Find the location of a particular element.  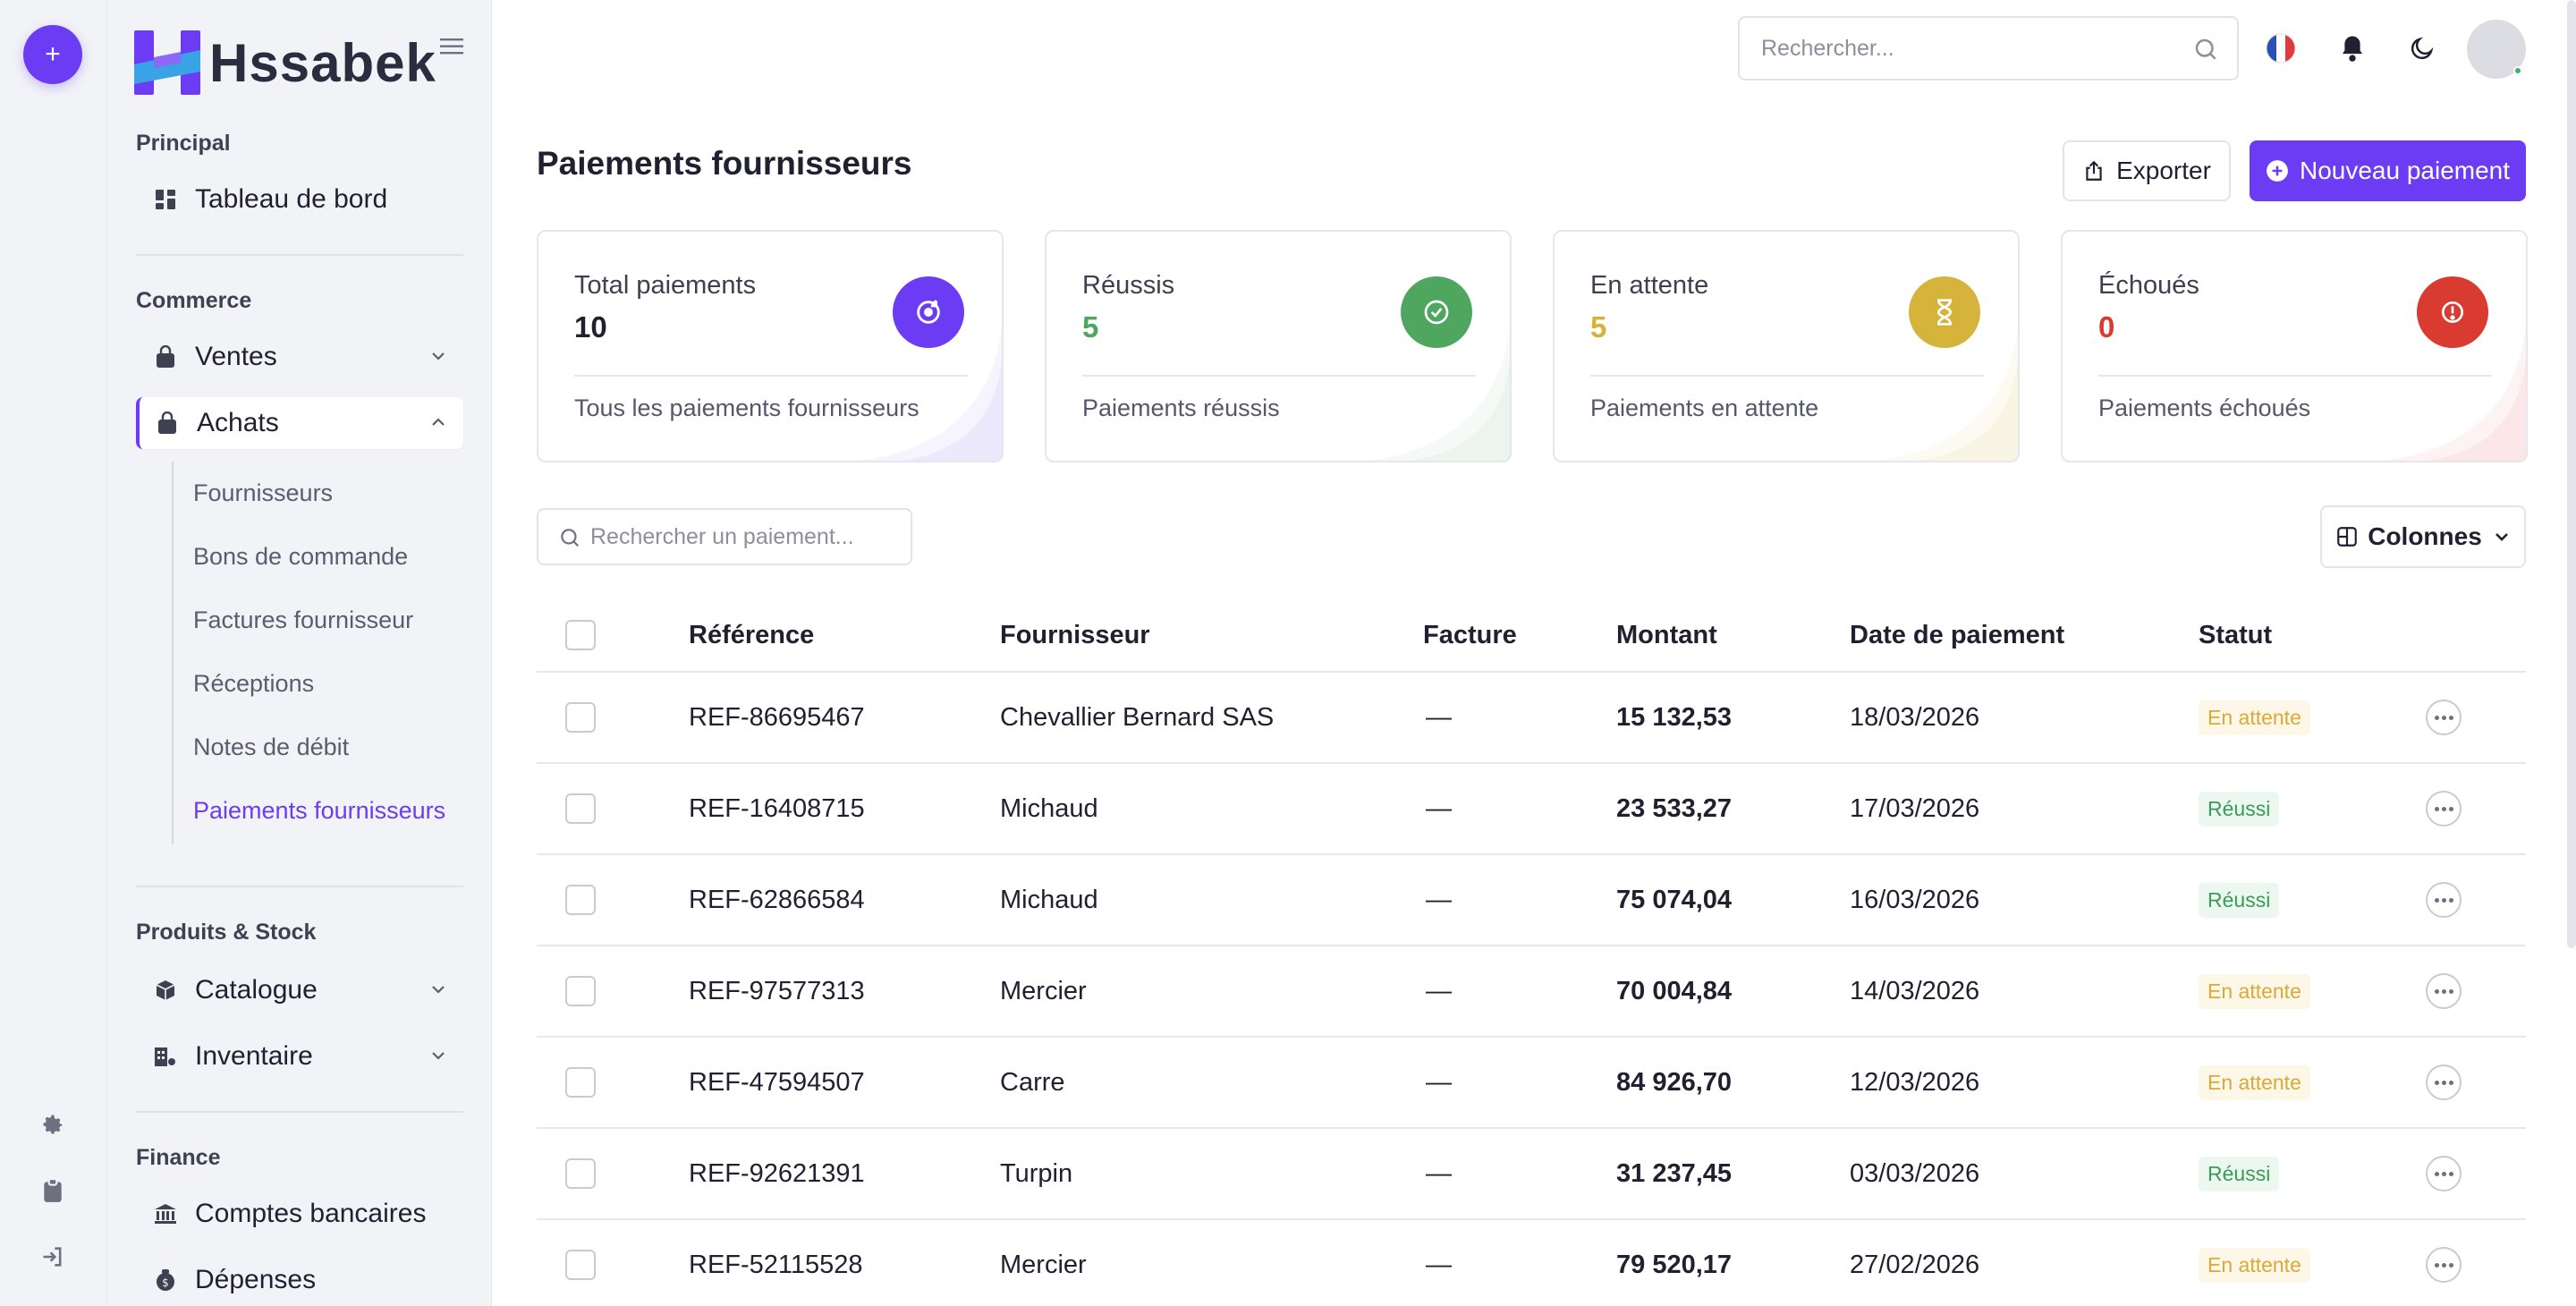

row-date: 12/03/2026 is located at coordinates (1915, 1082).